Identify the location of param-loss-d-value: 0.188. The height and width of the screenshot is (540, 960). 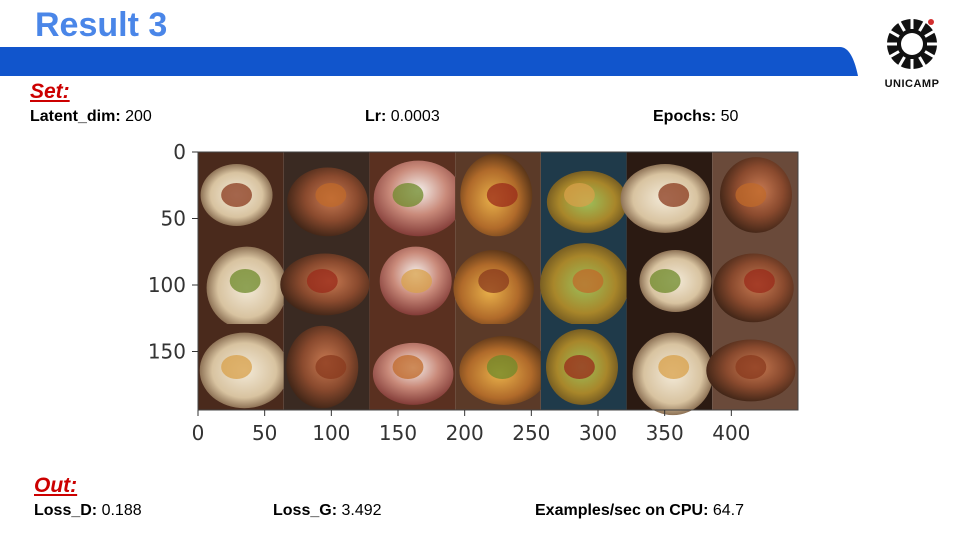
(121, 510).